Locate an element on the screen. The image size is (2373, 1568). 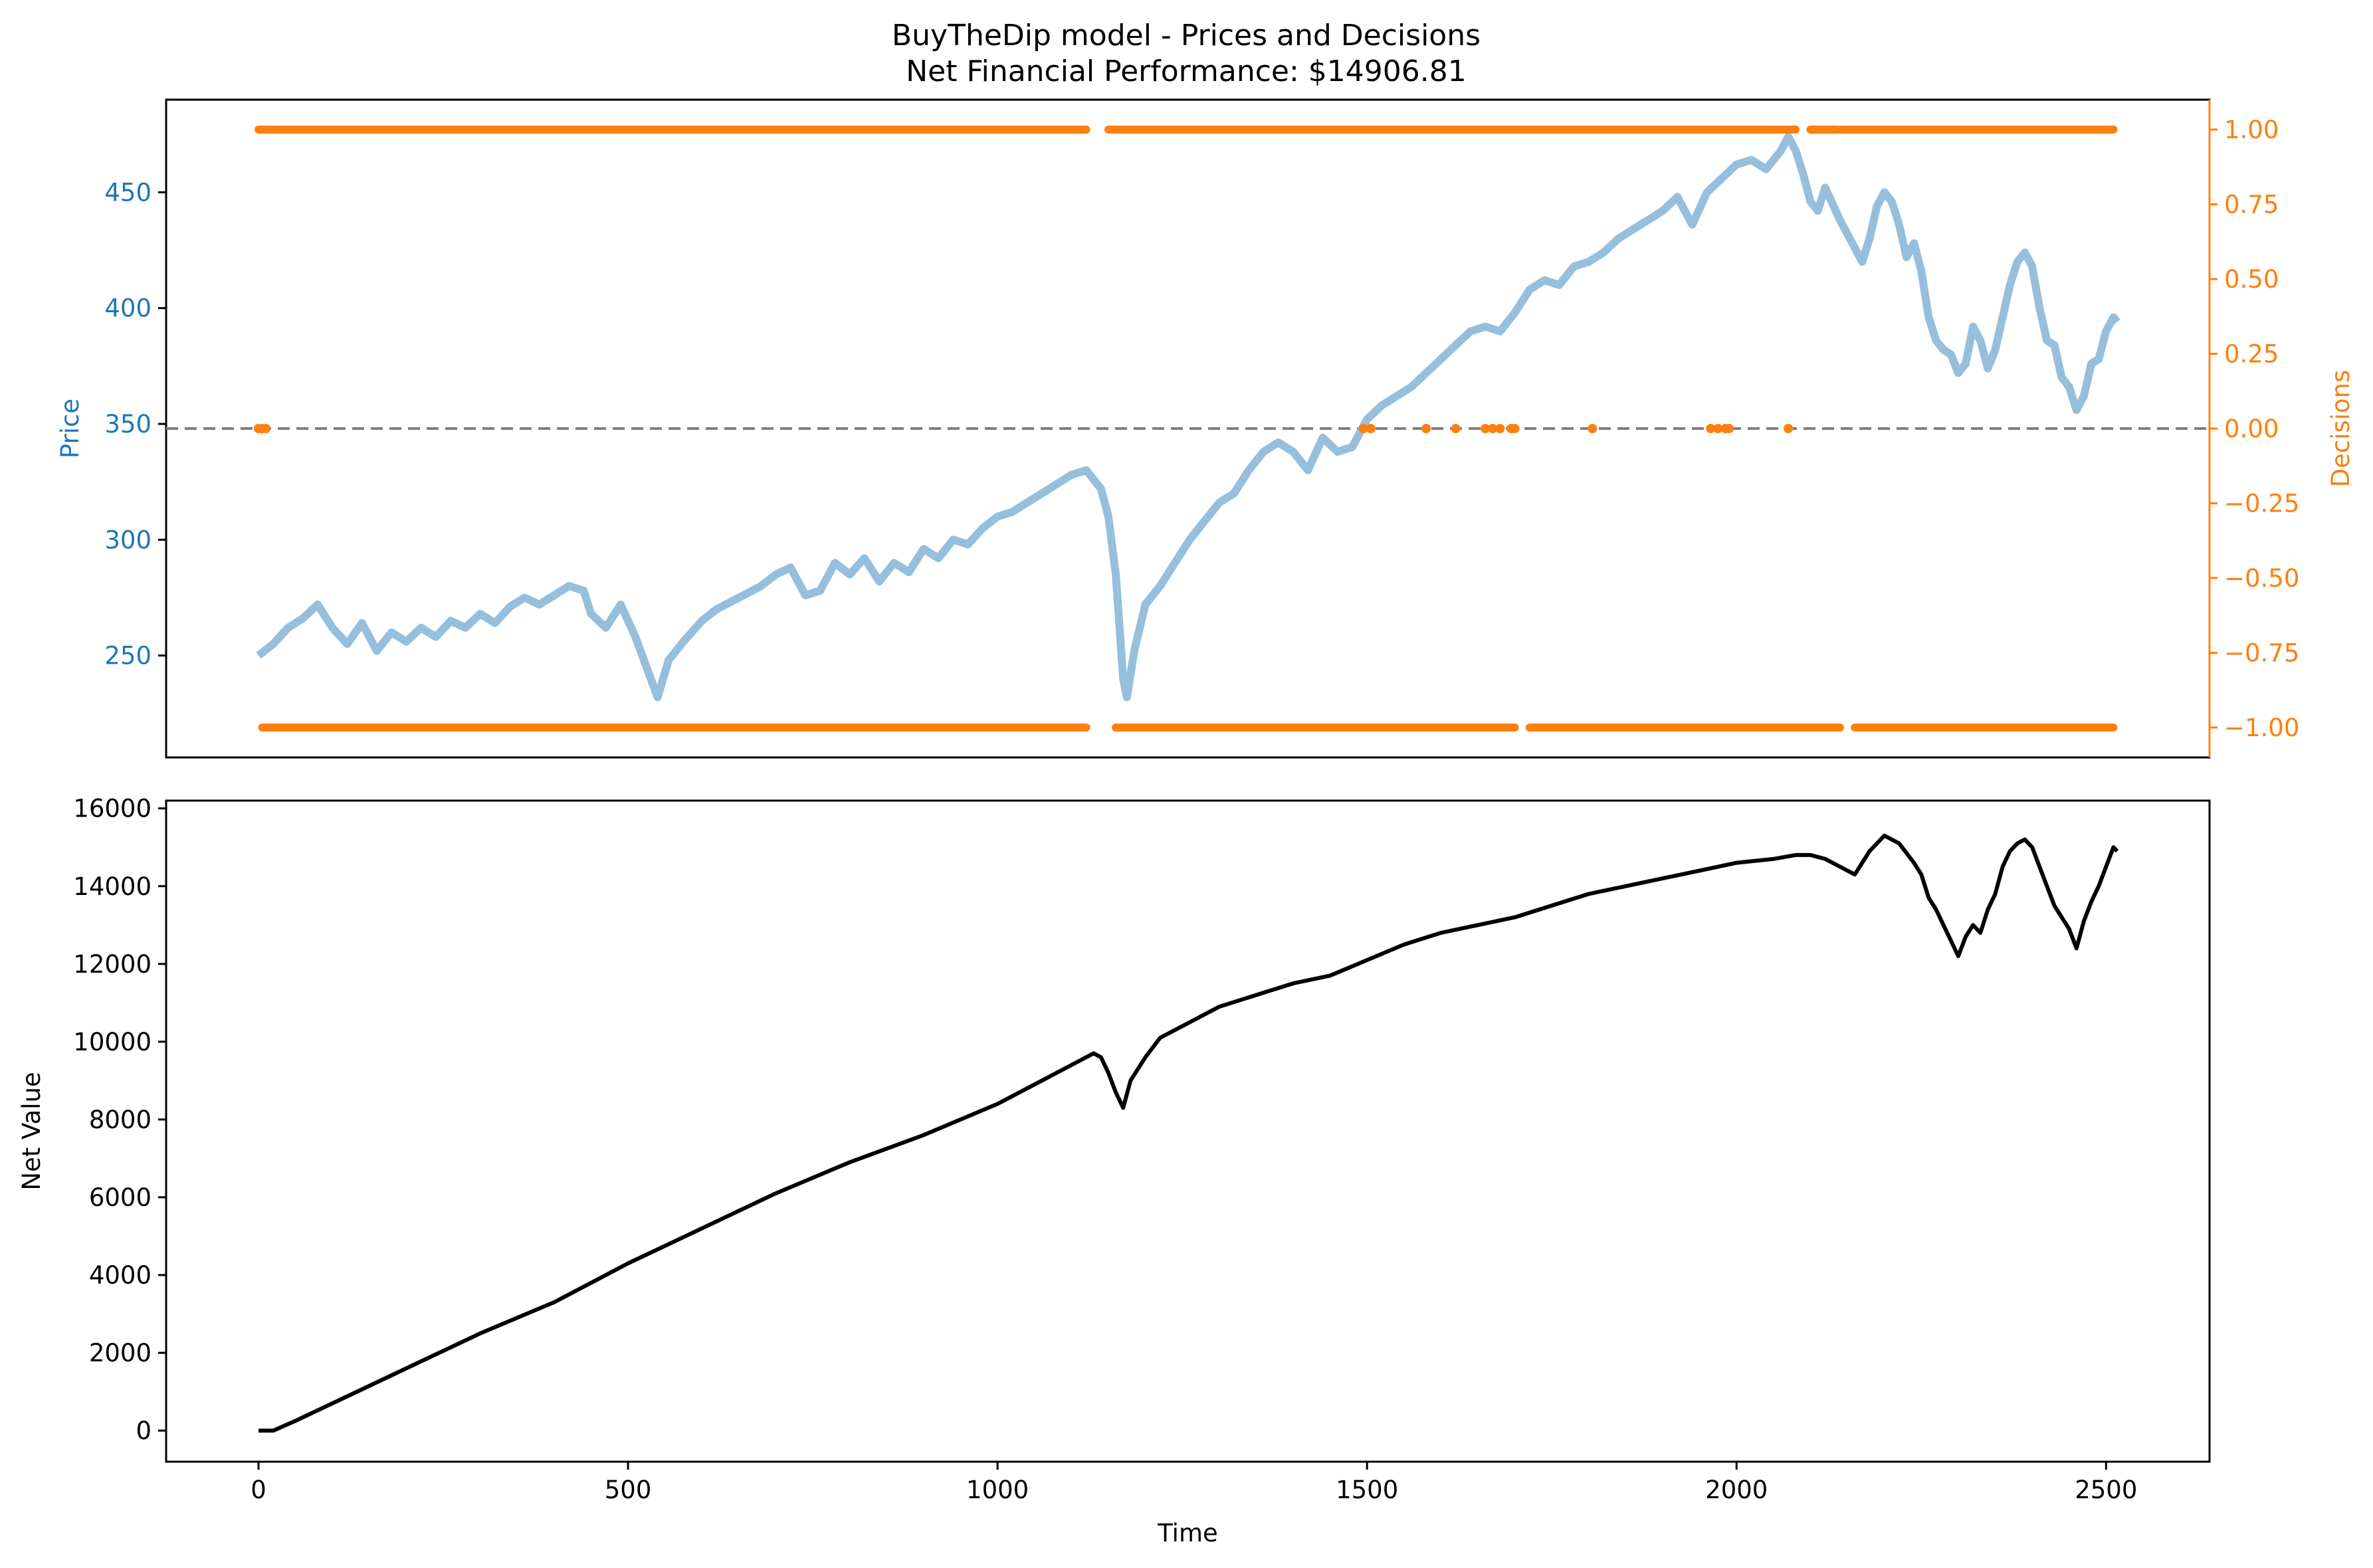
net-value-axis-label: Net Value is located at coordinates (31, 1131).